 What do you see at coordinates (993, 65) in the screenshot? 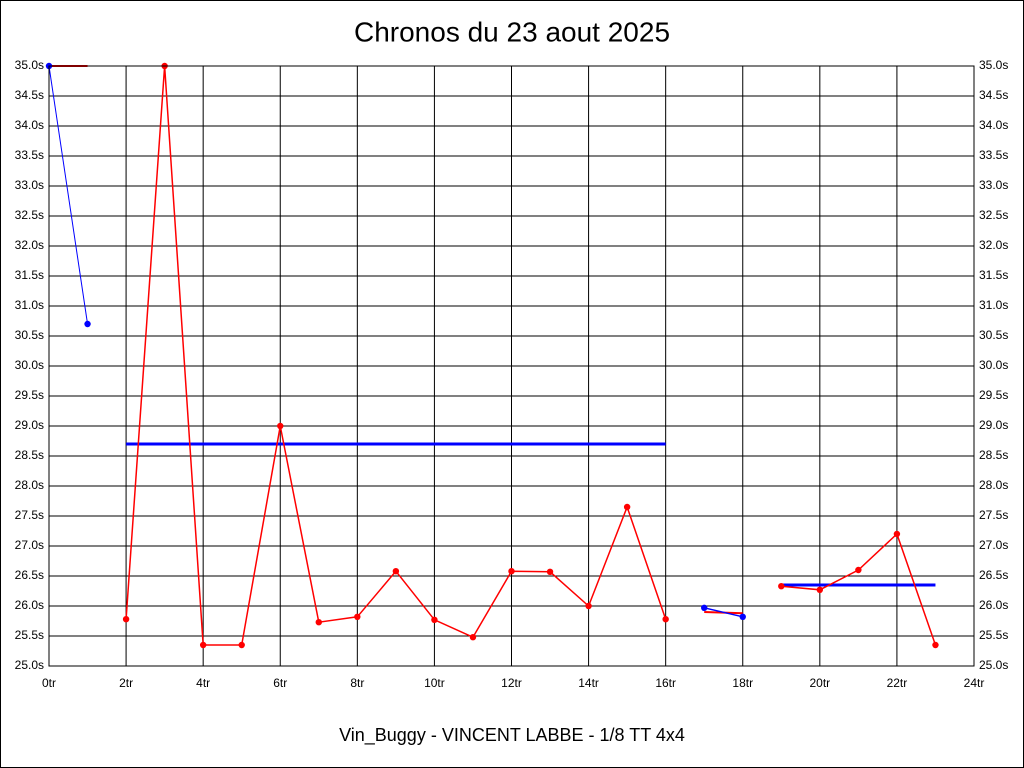
I see `y2-tick-label: 35.0s` at bounding box center [993, 65].